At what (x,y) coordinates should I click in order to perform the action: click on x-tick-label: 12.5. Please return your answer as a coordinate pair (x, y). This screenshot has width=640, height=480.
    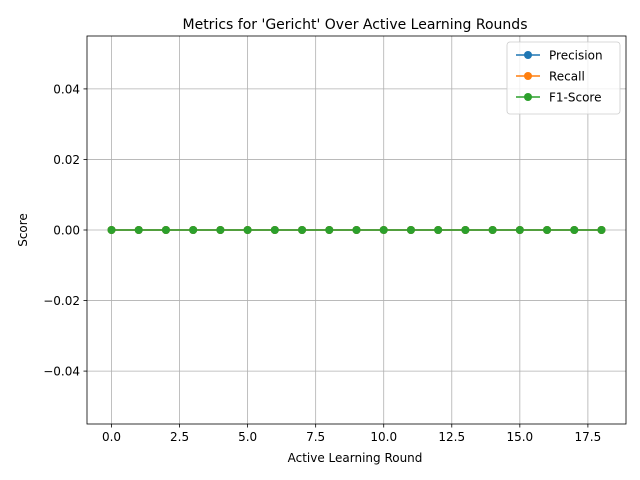
    Looking at the image, I should click on (451, 437).